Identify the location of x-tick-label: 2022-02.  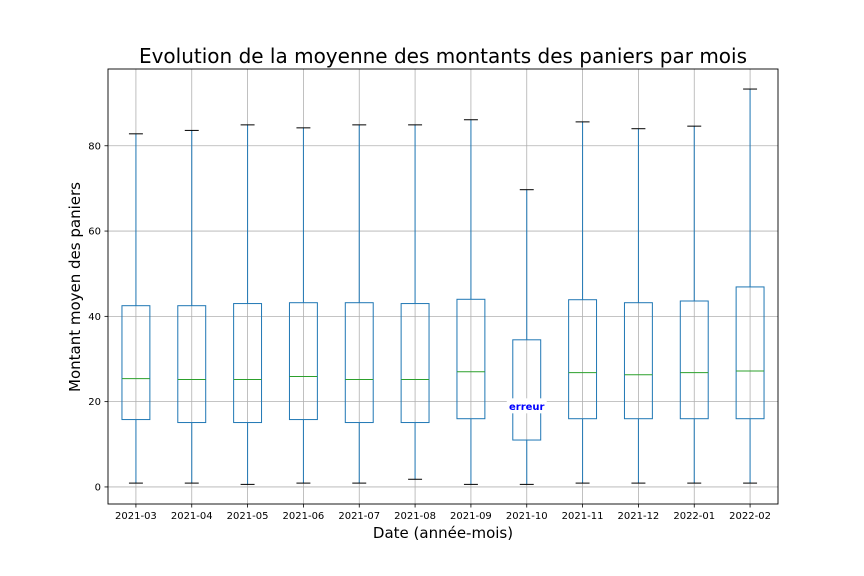
(750, 516).